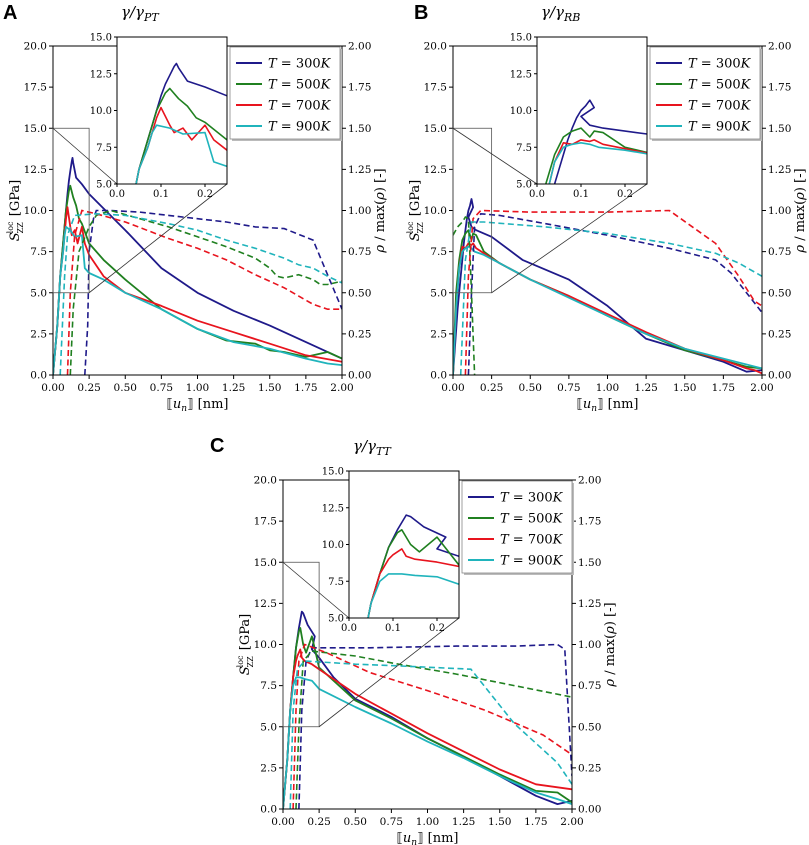  I want to click on inset-axes: 0.0 0.1 0.2 5.0 7.5 10.0 12.5 15.0, so click(579, 116).